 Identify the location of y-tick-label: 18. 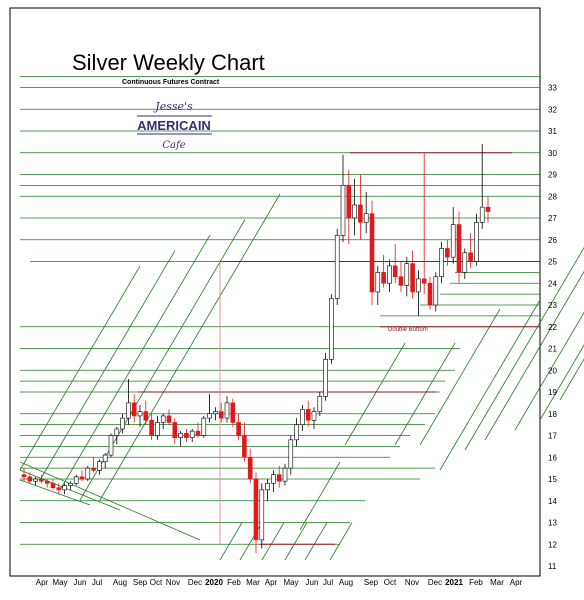
(552, 414).